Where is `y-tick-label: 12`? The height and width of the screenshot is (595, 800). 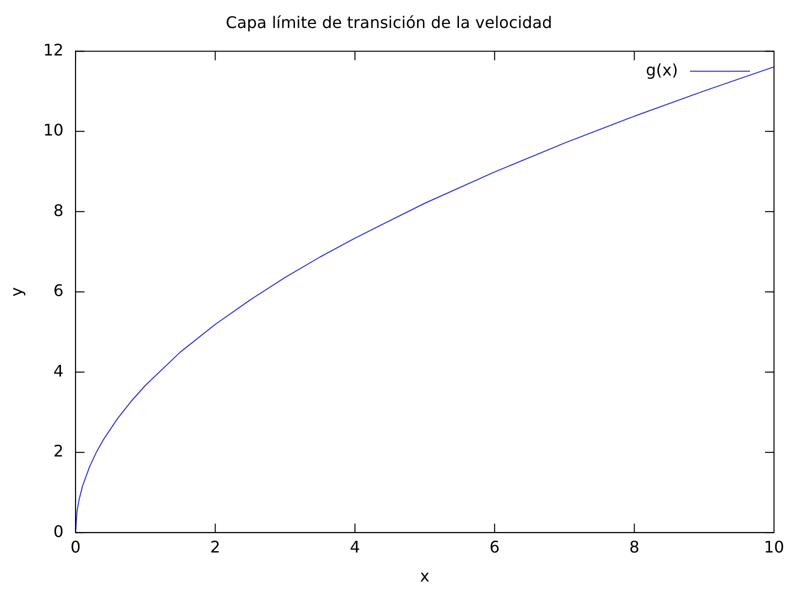 y-tick-label: 12 is located at coordinates (53, 50).